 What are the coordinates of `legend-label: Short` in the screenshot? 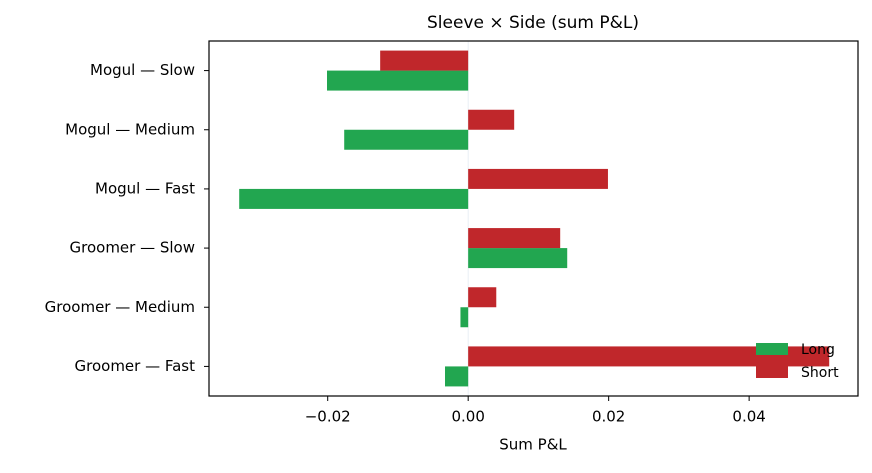 It's located at (820, 373).